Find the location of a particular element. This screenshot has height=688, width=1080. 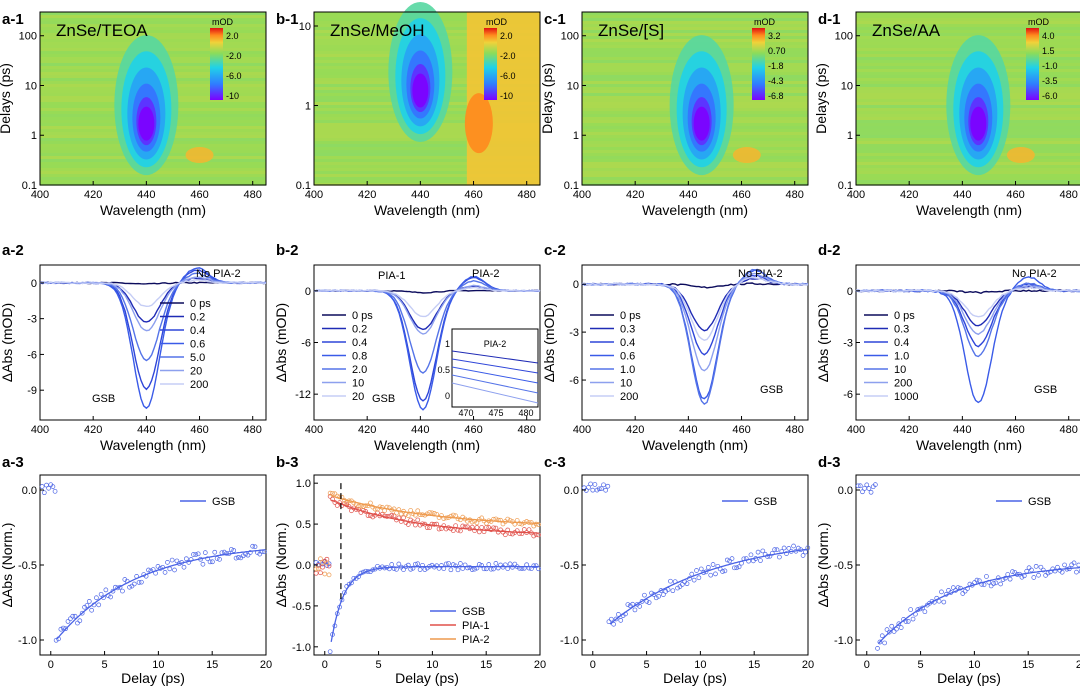

y-tick-label: 1.0 is located at coordinates (303, 484).